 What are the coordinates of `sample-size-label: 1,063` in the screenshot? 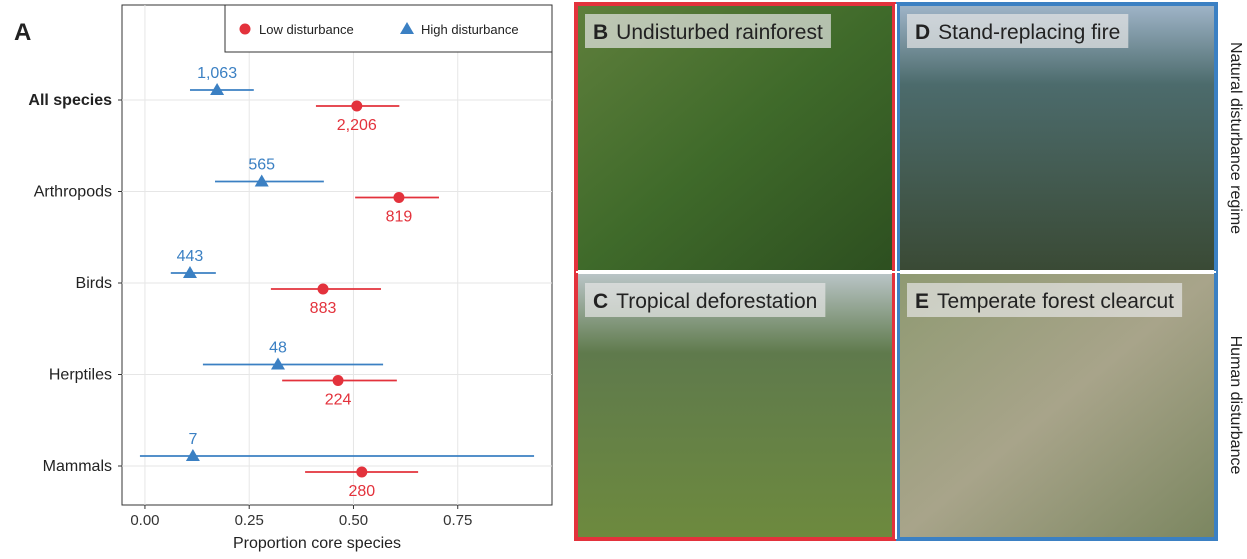 It's located at (217, 73).